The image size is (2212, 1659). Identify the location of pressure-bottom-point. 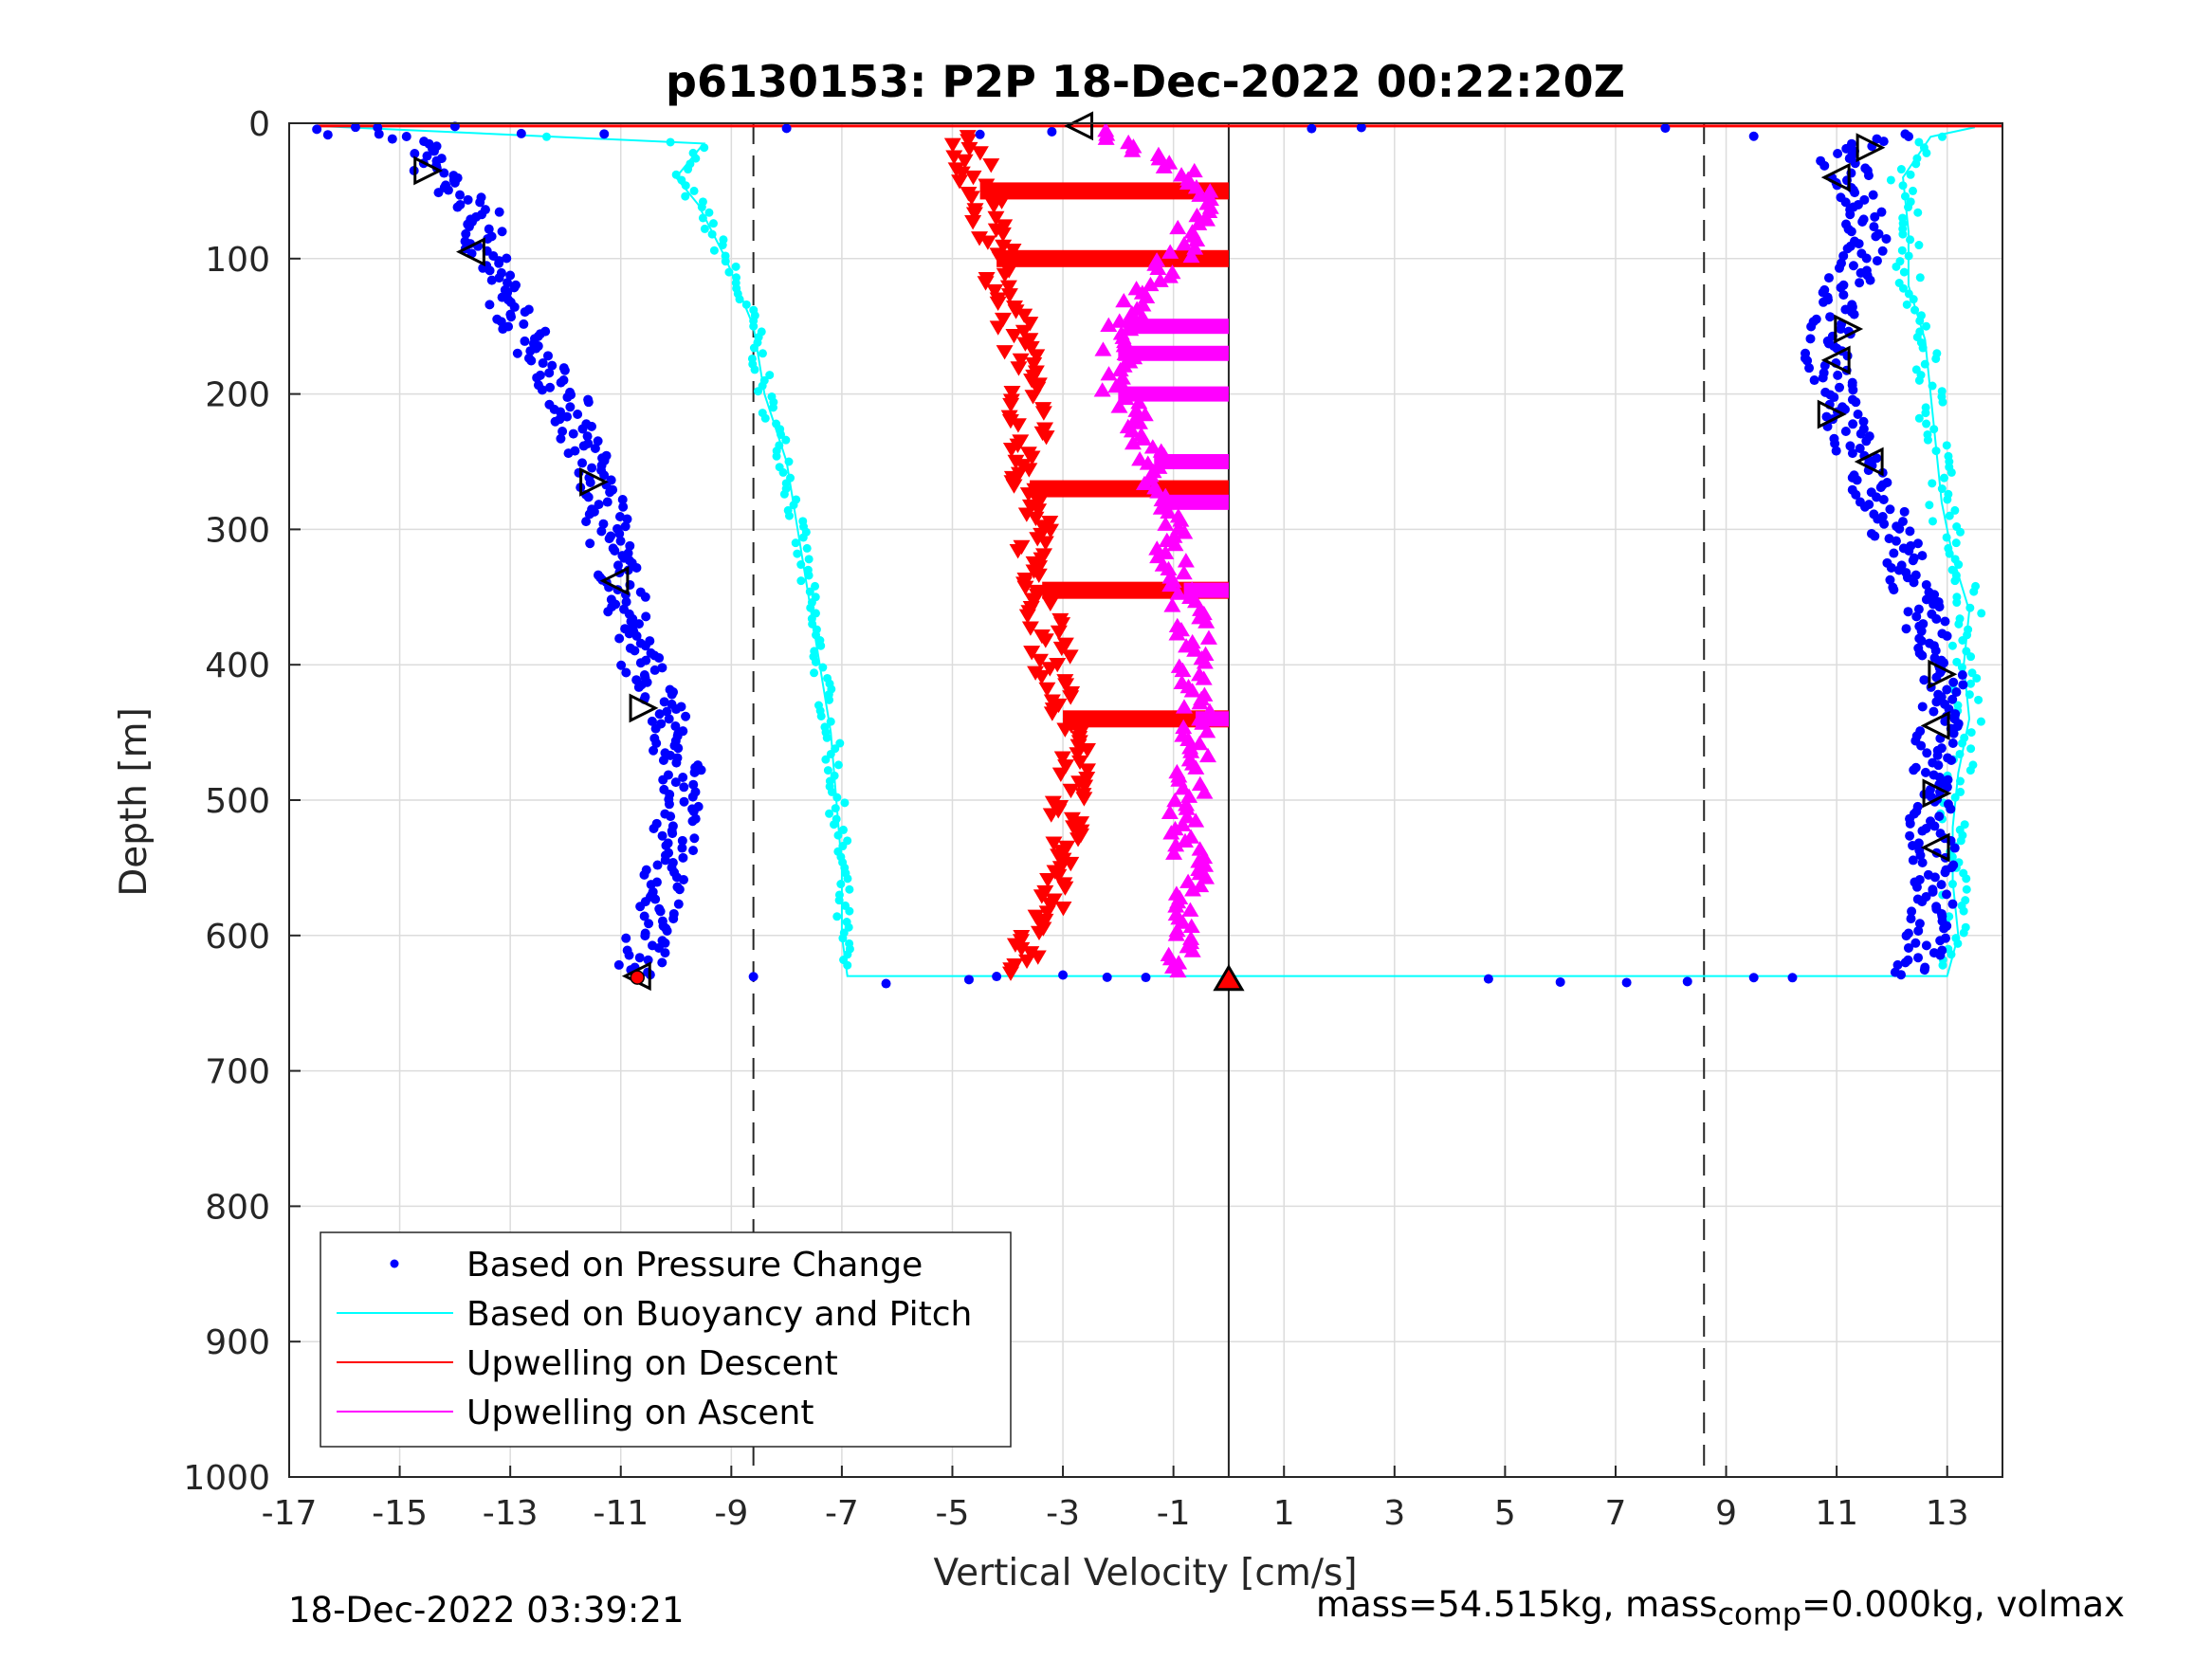
(997, 977).